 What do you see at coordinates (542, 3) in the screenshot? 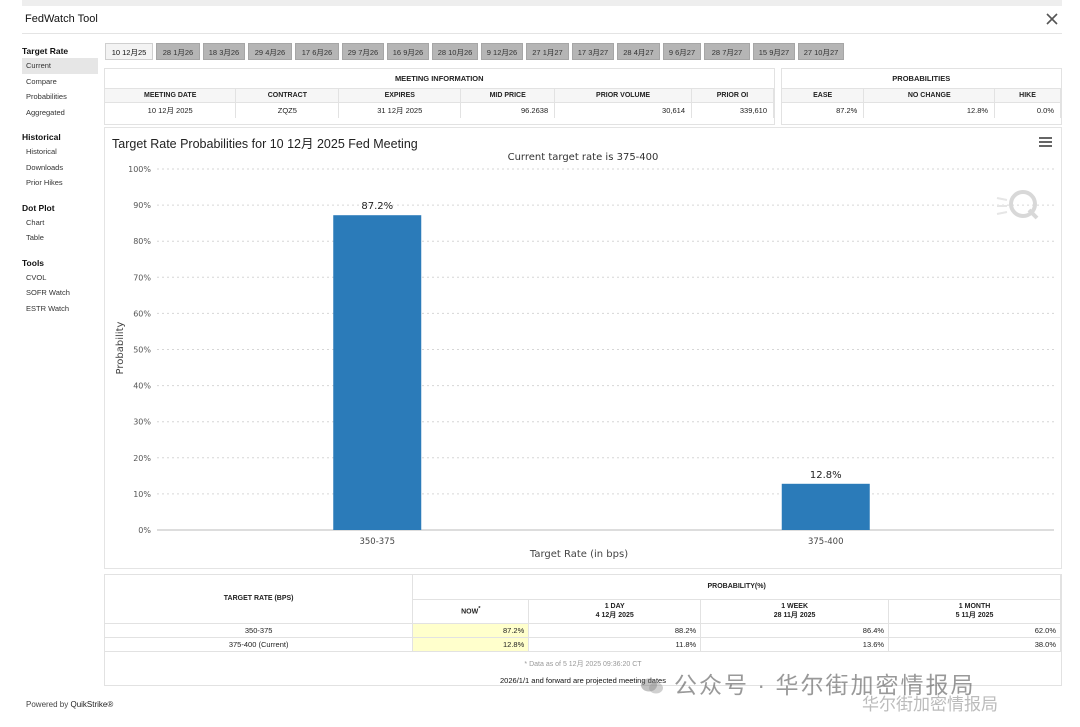
I see `top-strip` at bounding box center [542, 3].